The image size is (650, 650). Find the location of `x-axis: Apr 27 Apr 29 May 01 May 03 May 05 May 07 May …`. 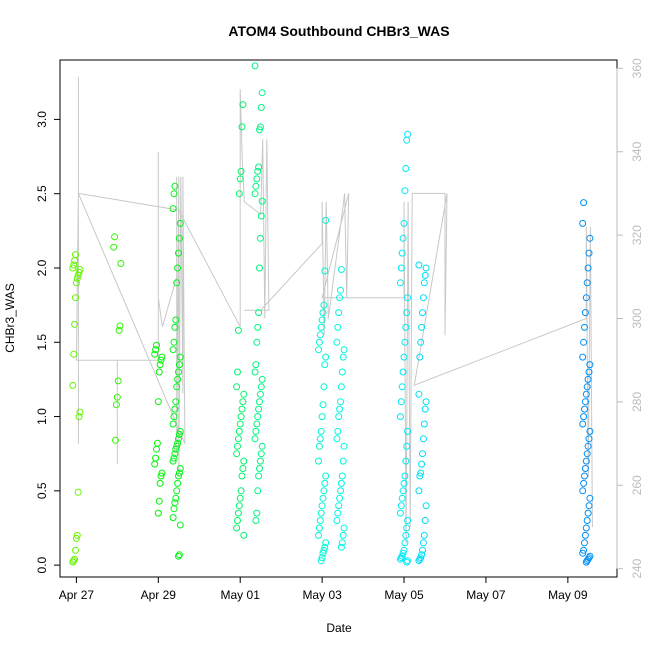

x-axis: Apr 27 Apr 29 May 01 May 03 May 05 May 07 May … is located at coordinates (323, 589).